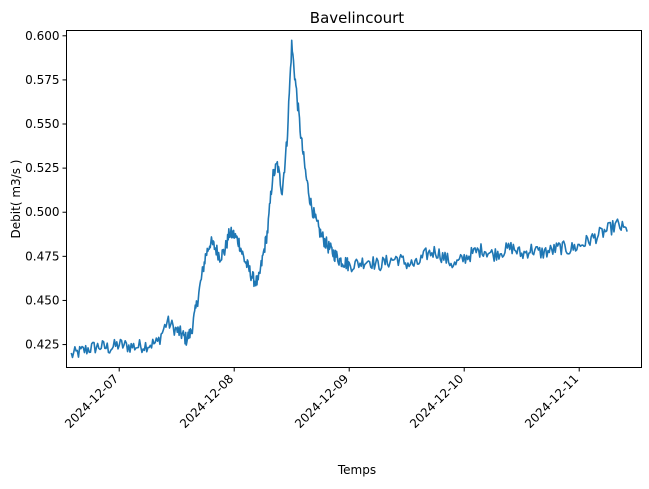 The width and height of the screenshot is (649, 489). Describe the element at coordinates (42, 168) in the screenshot. I see `y-tick-label: 0.525` at that location.